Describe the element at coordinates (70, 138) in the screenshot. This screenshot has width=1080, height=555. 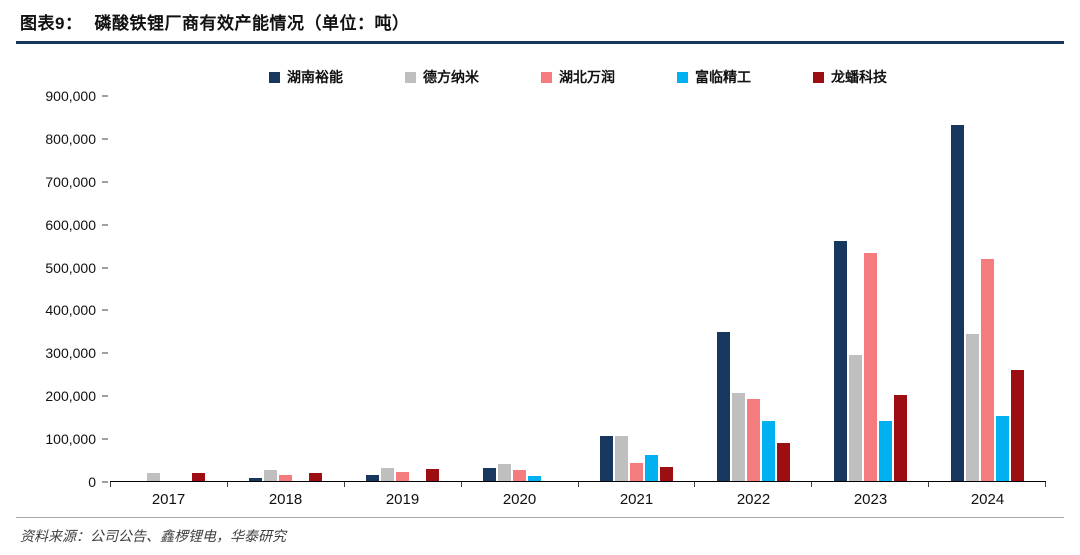
I see `y-tick-label: 800,000` at that location.